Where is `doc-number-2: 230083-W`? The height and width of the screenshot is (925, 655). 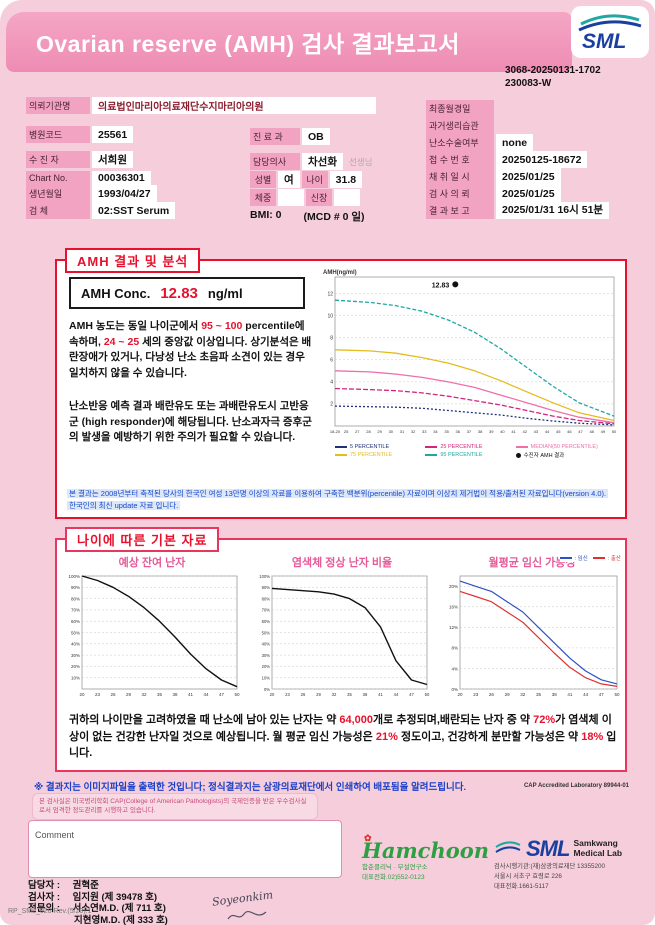
doc-number-2: 230083-W is located at coordinates (528, 83).